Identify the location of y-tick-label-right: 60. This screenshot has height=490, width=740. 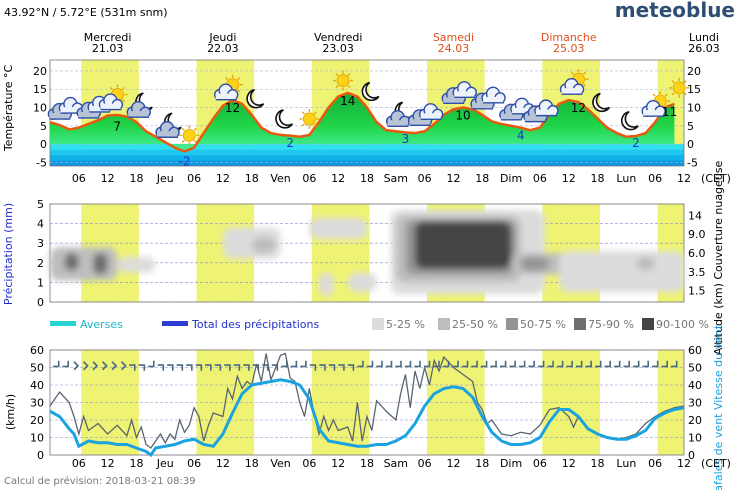
(695, 350).